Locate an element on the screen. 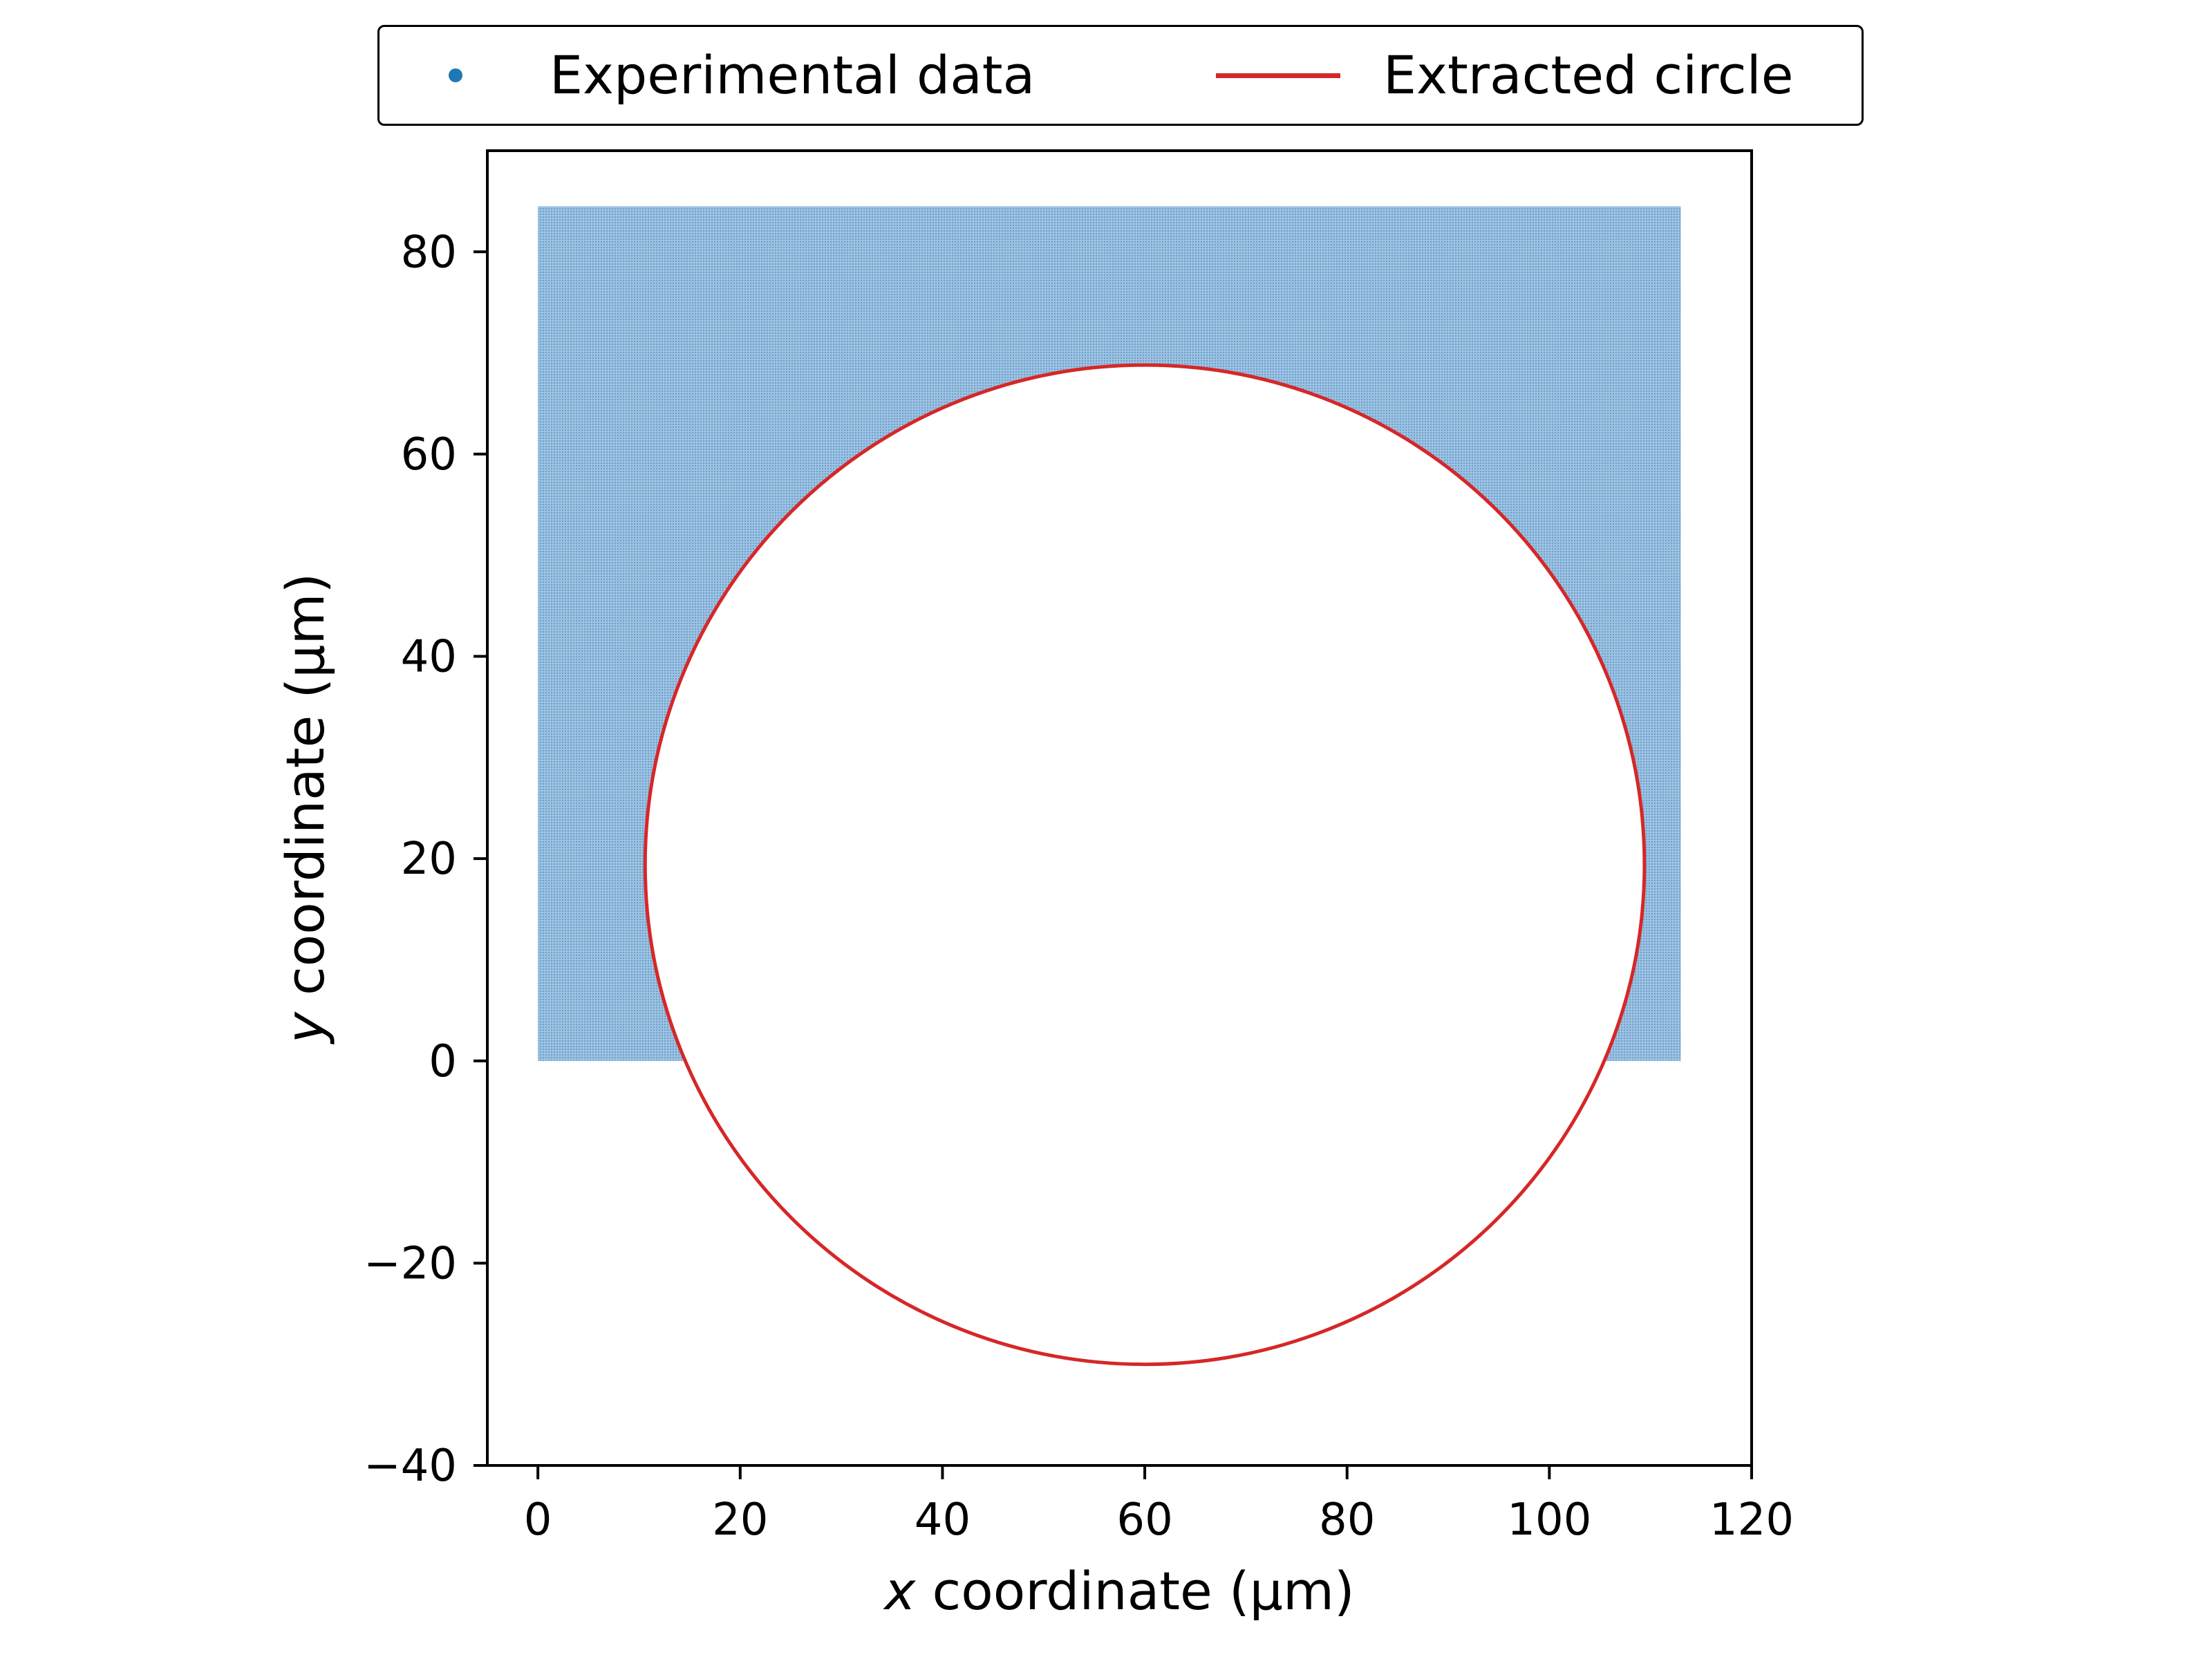 The height and width of the screenshot is (1659, 2212). legend-label-experimental: Experimental data is located at coordinates (793, 75).